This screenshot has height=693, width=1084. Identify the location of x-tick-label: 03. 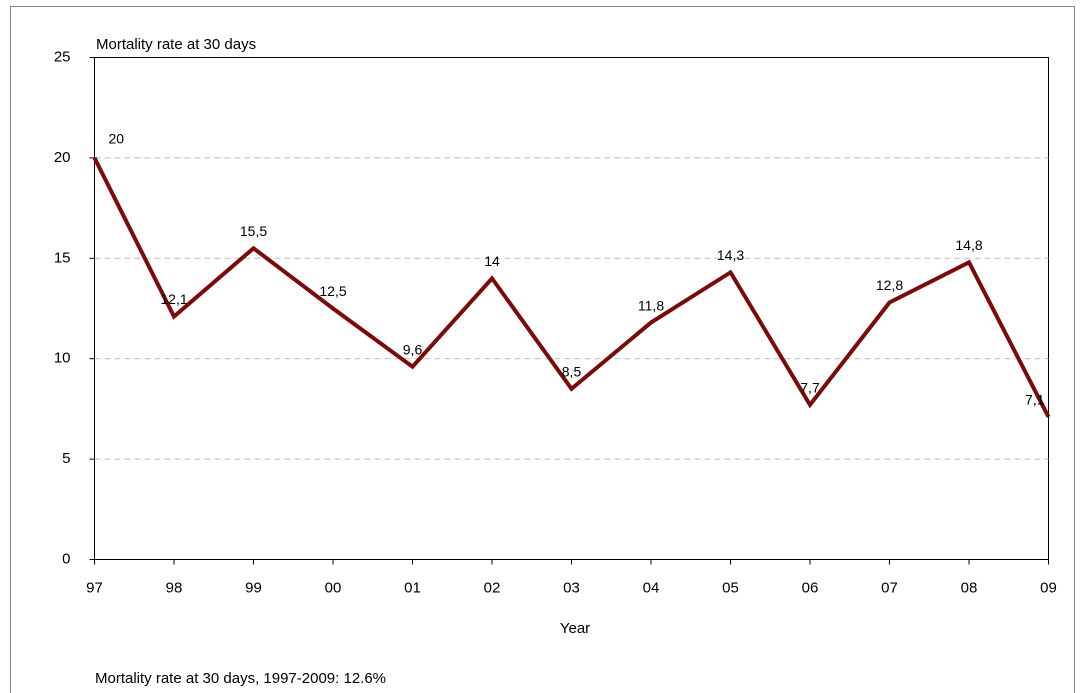
(571, 587).